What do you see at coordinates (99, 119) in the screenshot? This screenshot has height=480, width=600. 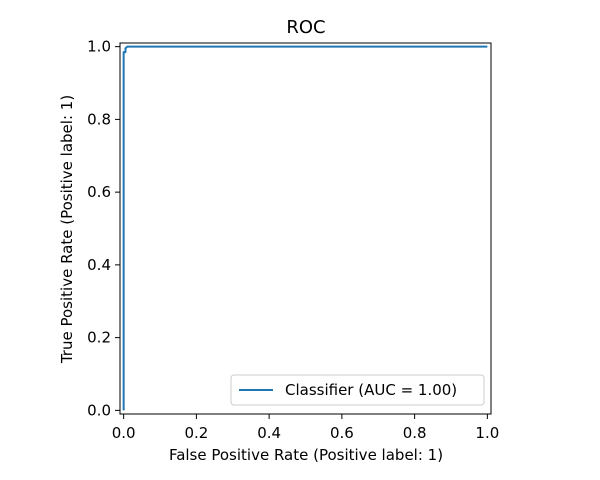 I see `y-tick-label: 0.8` at bounding box center [99, 119].